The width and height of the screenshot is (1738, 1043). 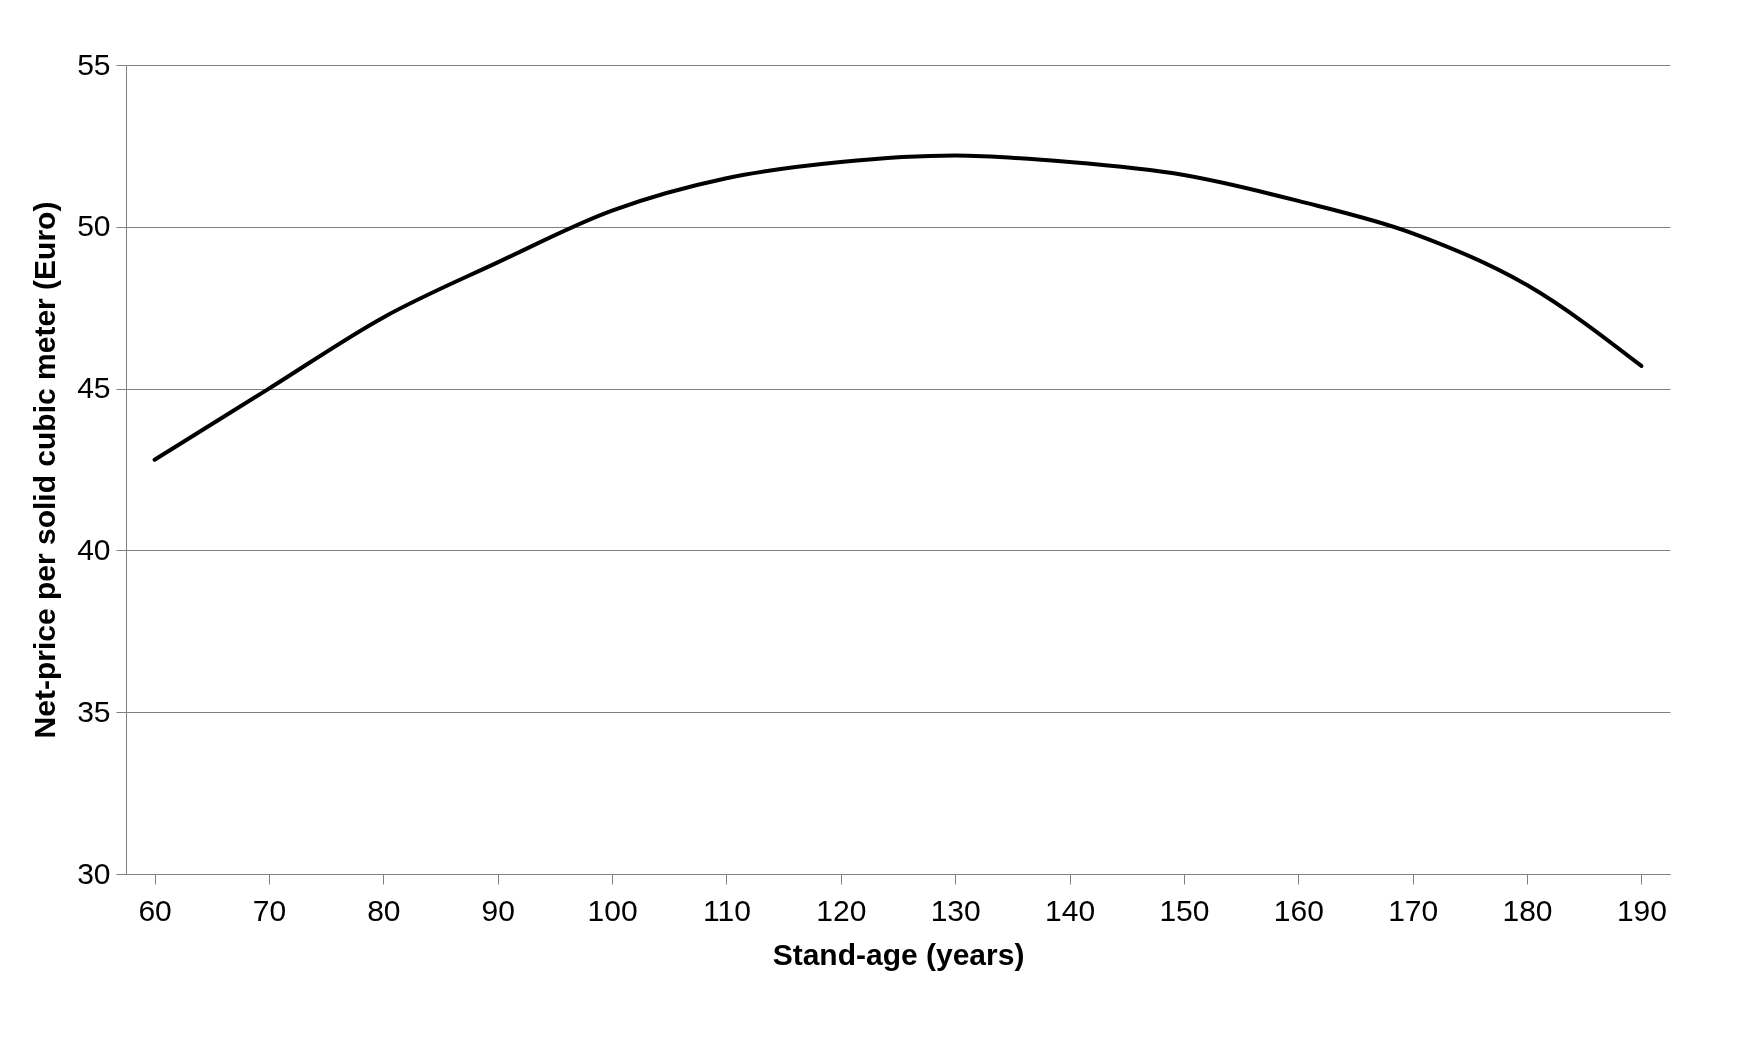 What do you see at coordinates (1184, 910) in the screenshot?
I see `x-tick-label: 150` at bounding box center [1184, 910].